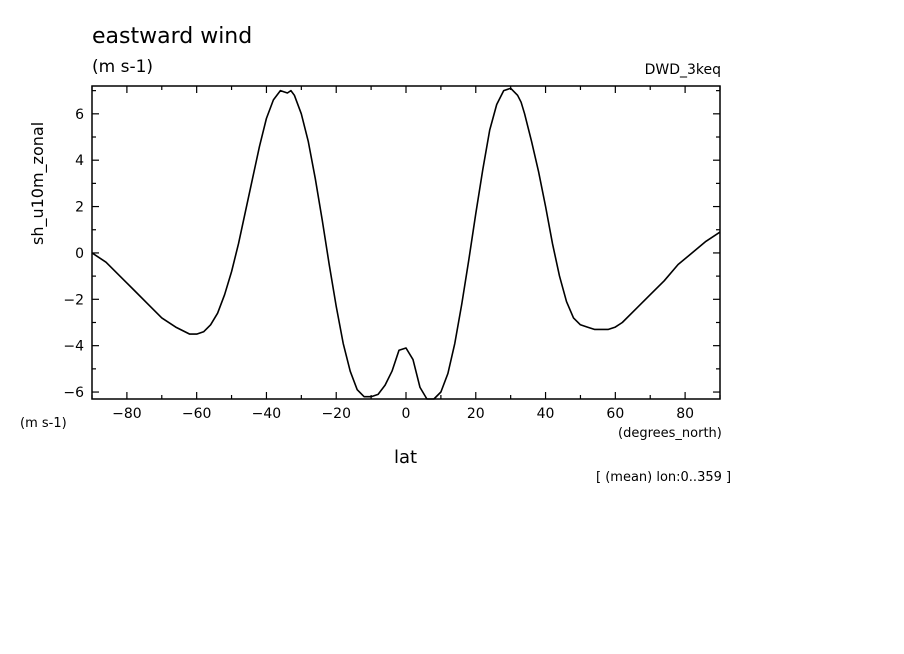  What do you see at coordinates (127, 414) in the screenshot?
I see `x-tick-label: −80` at bounding box center [127, 414].